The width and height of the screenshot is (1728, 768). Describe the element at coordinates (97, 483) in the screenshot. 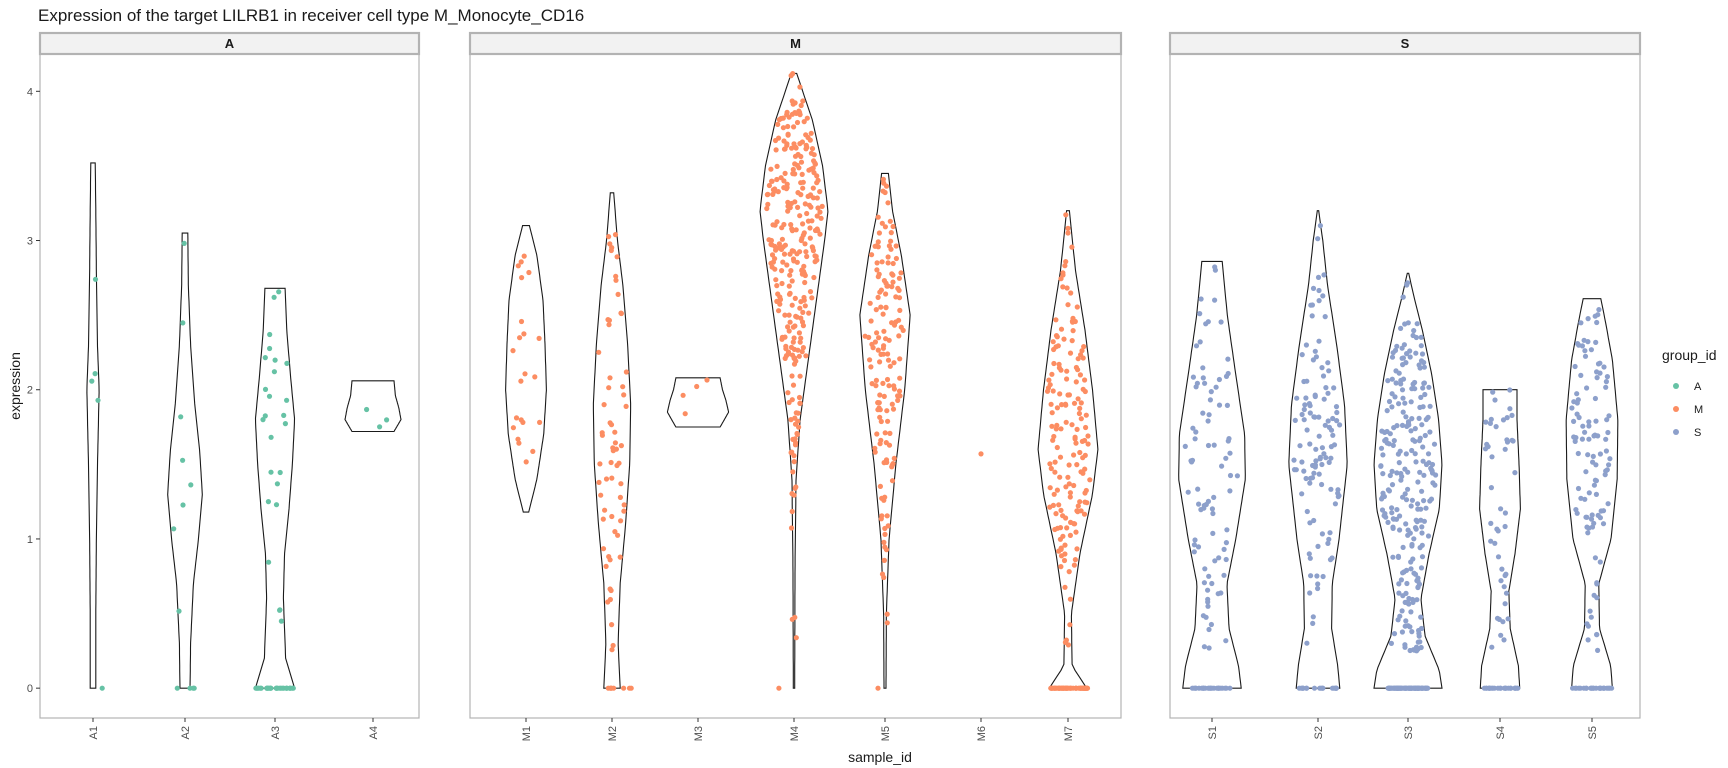

I see `points-A1` at that location.